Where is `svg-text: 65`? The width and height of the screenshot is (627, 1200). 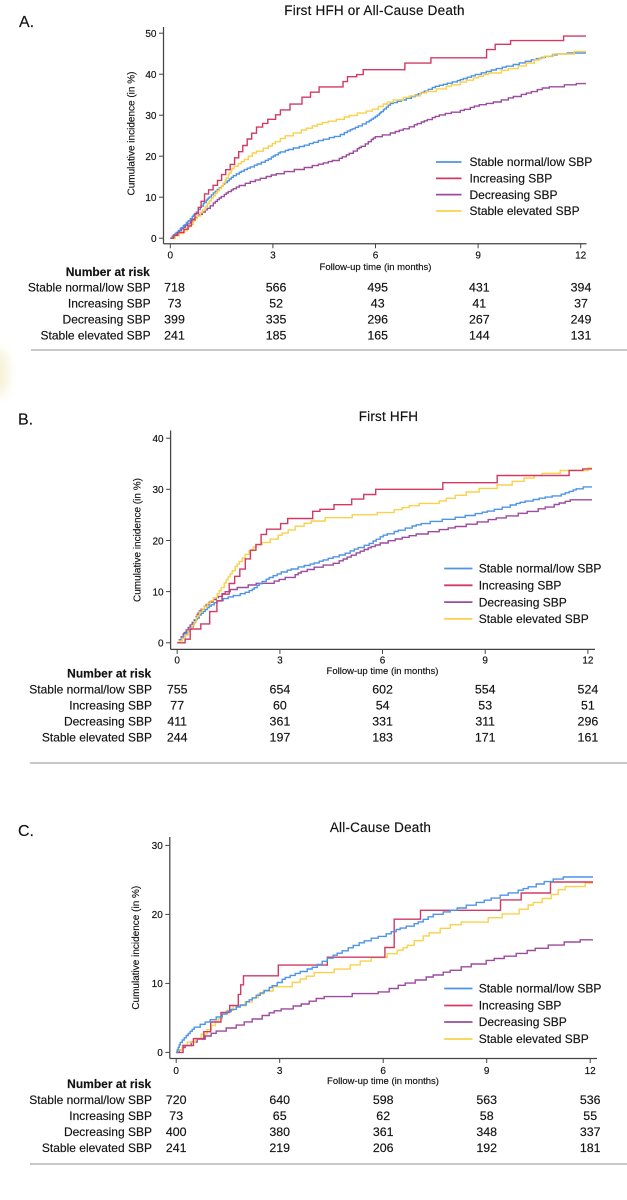 svg-text: 65 is located at coordinates (280, 1116).